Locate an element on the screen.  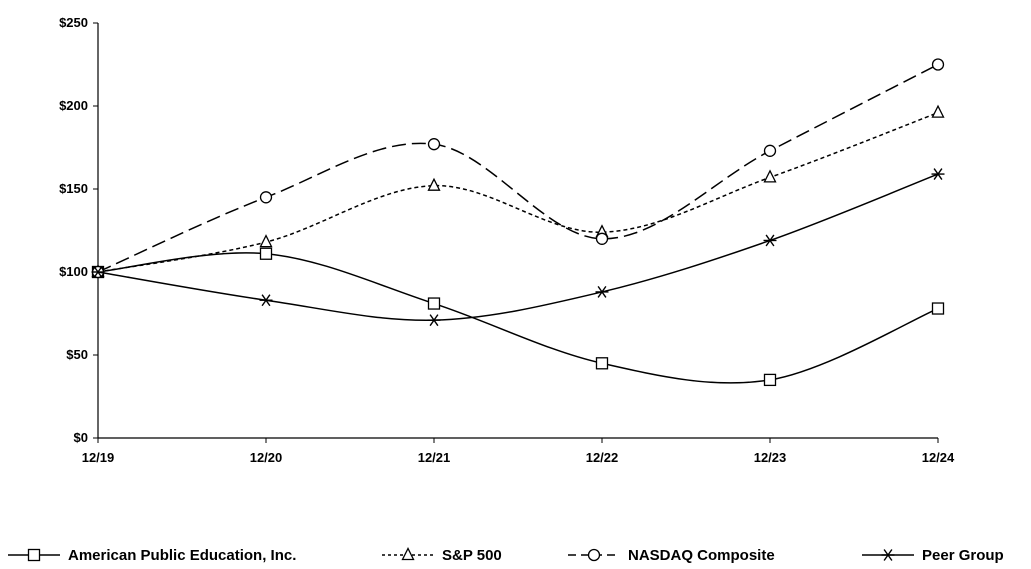
legend-label: NASDAQ Composite is located at coordinates (701, 555).